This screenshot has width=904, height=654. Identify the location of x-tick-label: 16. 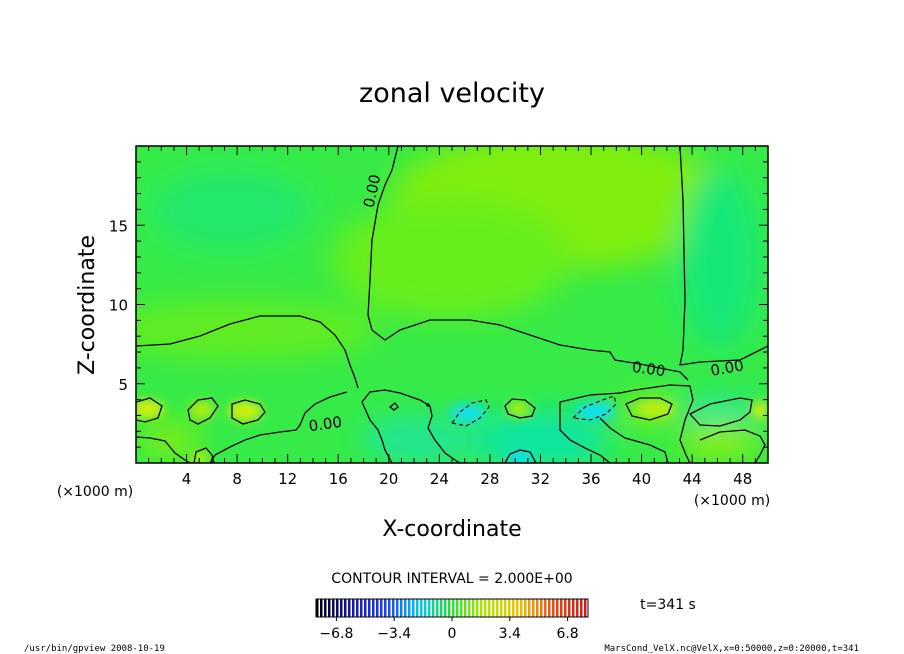
(338, 479).